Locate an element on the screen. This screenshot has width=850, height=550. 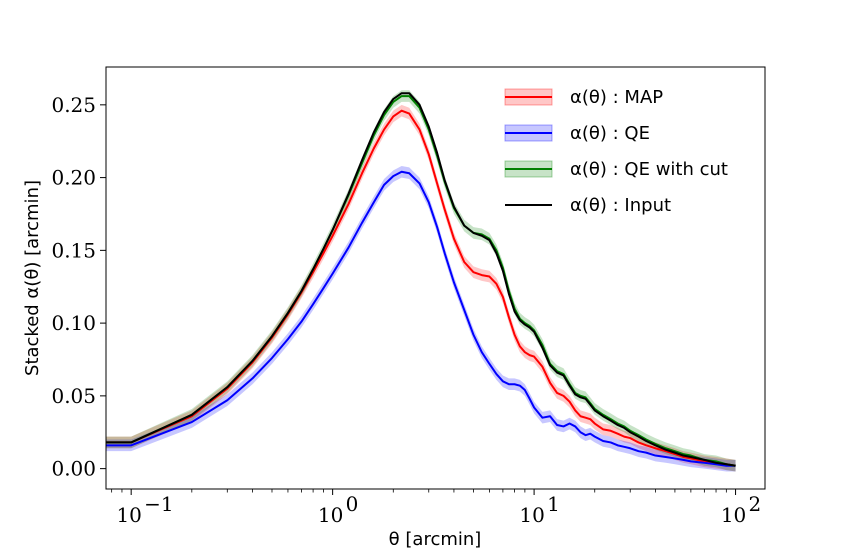
x-tick-exponent: −1 is located at coordinates (158, 504).